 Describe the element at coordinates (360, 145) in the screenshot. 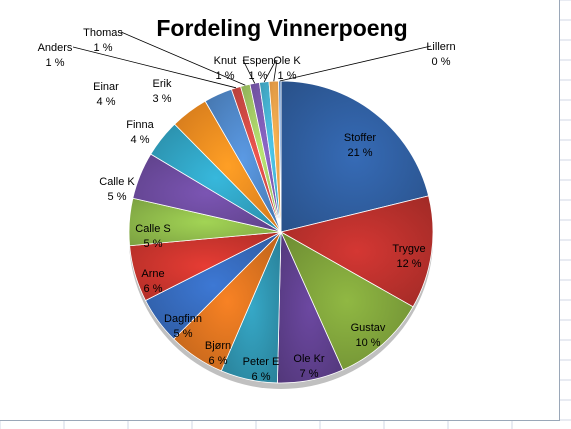

I see `data-label-stoffer: Stoffer 21 %` at that location.